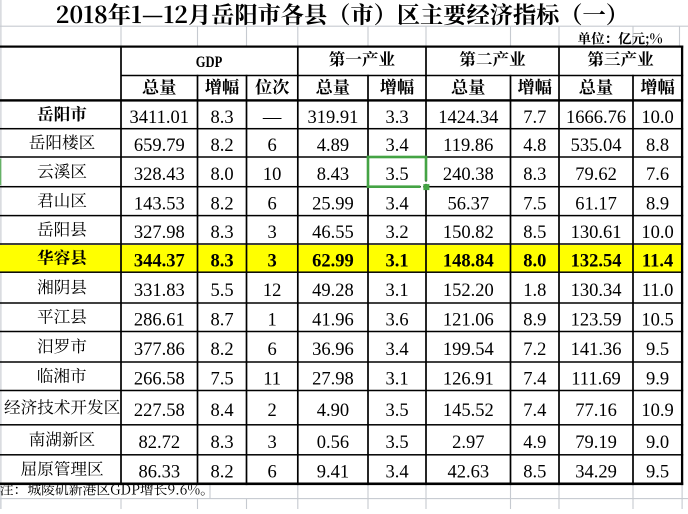 Image resolution: width=688 pixels, height=514 pixels. What do you see at coordinates (159, 321) in the screenshot?
I see `svg-text: 286.61` at bounding box center [159, 321].